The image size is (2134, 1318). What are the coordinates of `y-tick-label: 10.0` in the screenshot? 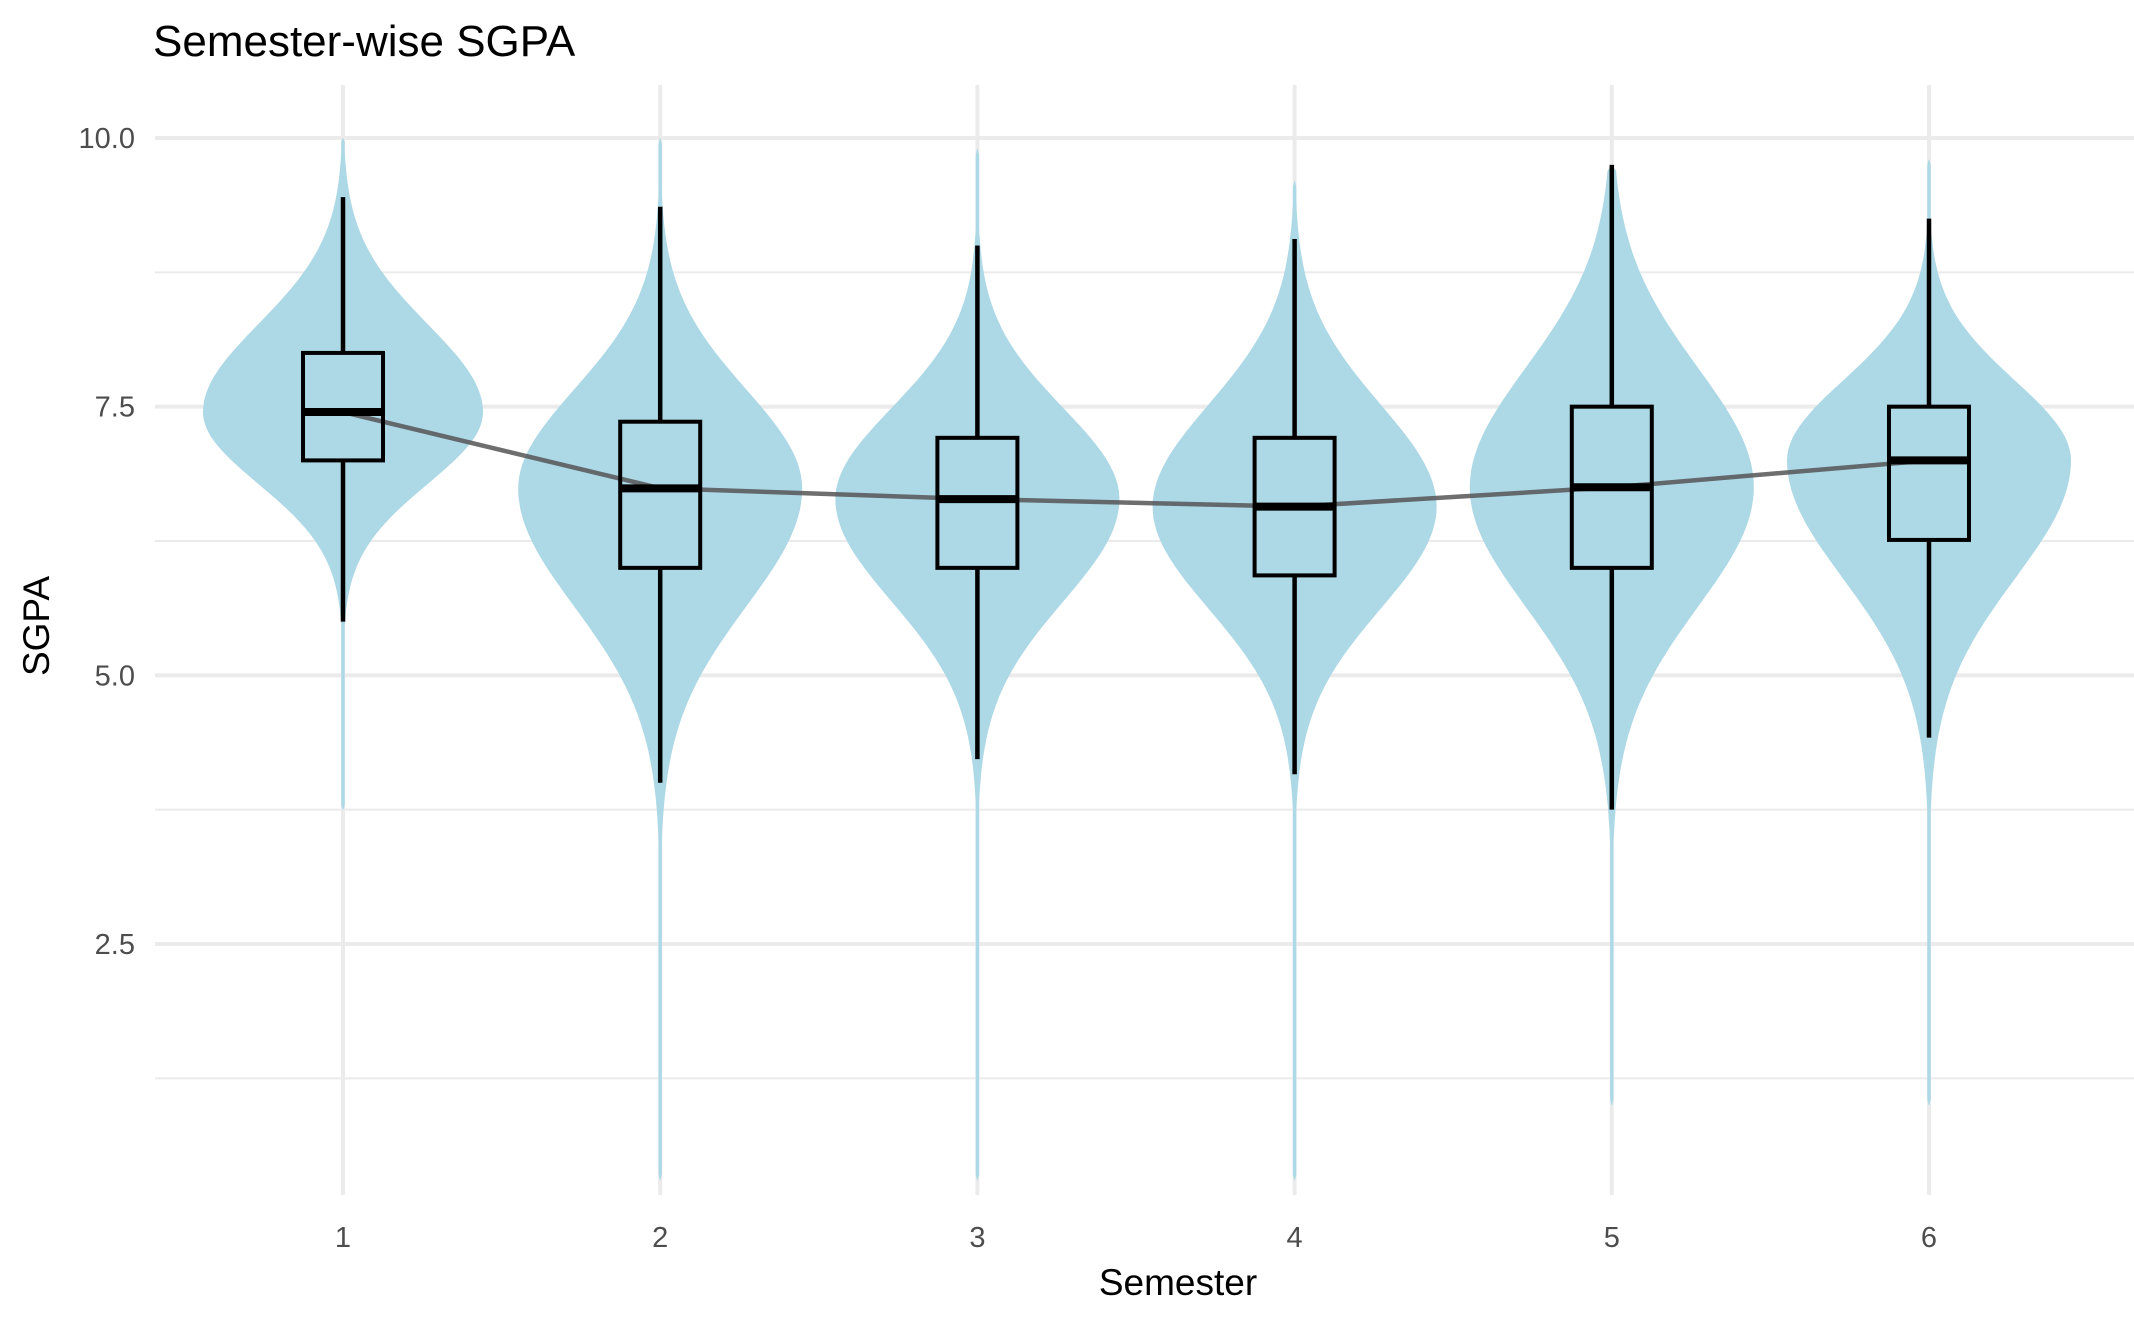 It's located at (107, 139).